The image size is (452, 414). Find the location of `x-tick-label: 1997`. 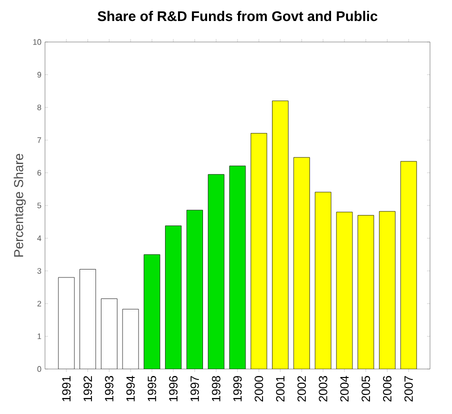

x-tick-label: 1997 is located at coordinates (194, 389).